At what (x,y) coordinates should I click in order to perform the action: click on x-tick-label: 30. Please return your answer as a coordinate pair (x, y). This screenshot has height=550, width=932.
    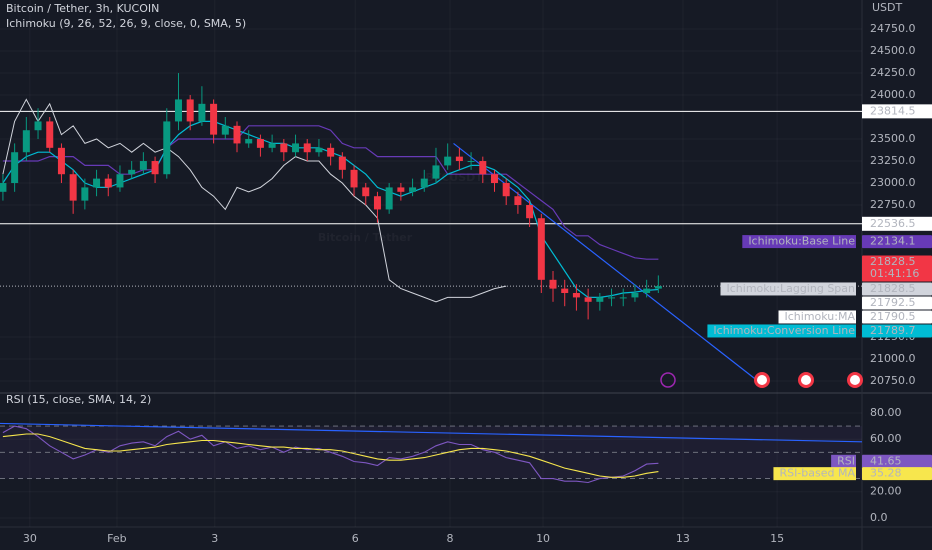
    Looking at the image, I should click on (30, 538).